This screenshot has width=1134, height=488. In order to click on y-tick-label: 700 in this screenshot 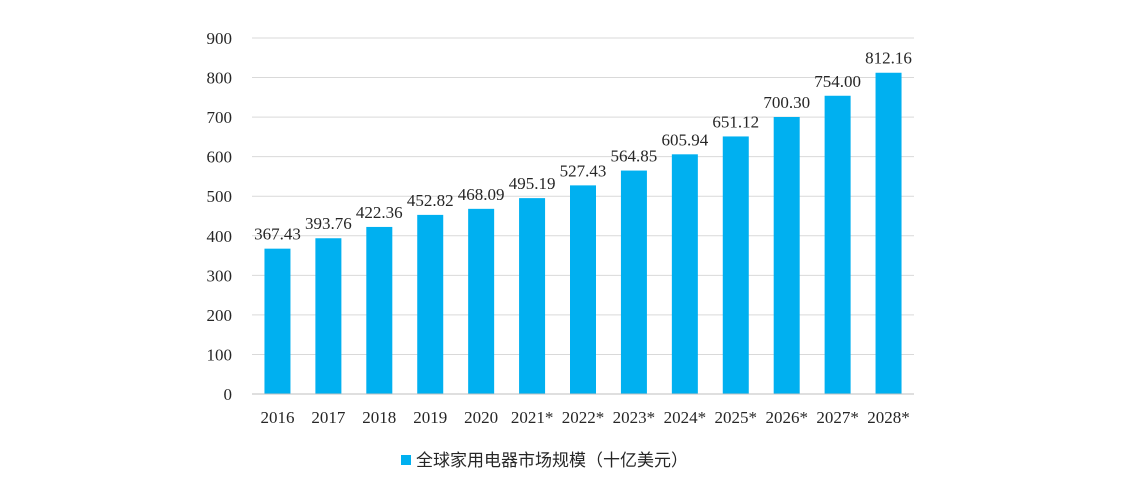, I will do `click(220, 117)`.